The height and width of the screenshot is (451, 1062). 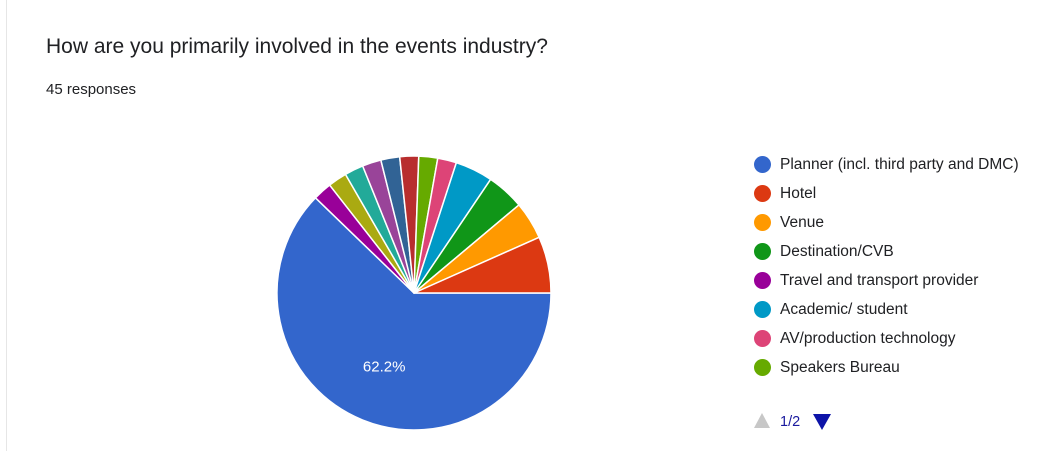 I want to click on legend-item-academic: Academic/ student, so click(x=907, y=309).